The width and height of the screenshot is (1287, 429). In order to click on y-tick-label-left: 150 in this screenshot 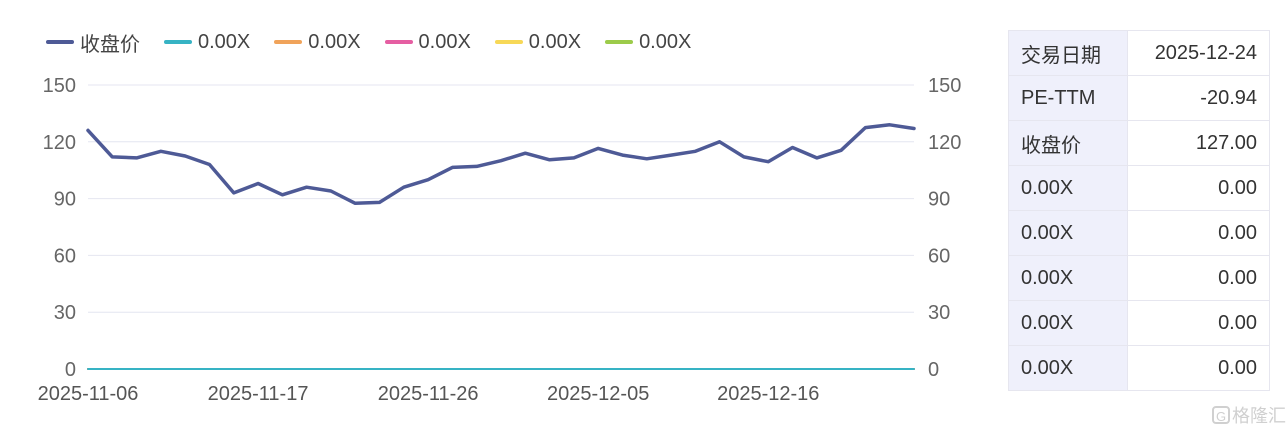, I will do `click(59, 86)`.